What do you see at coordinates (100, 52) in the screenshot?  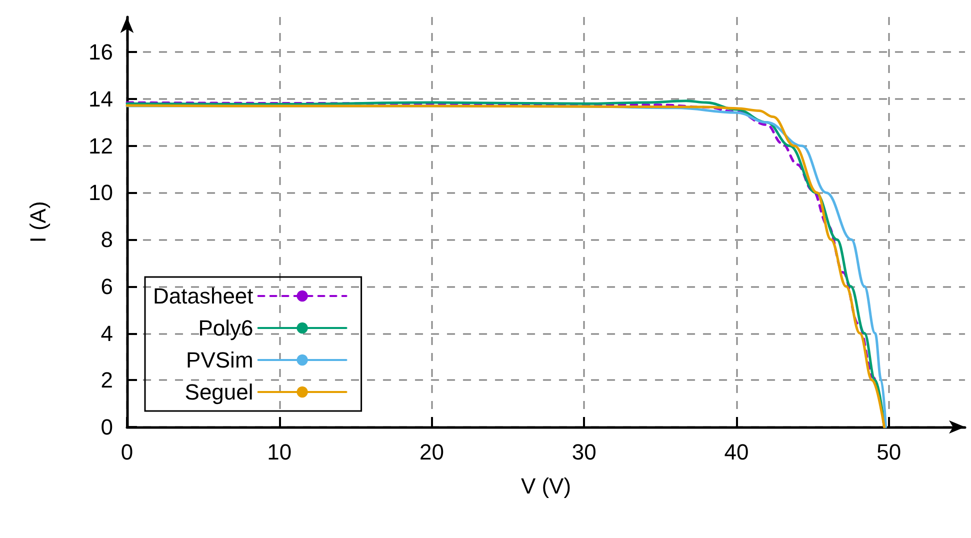 I see `y-tick-label: 16` at bounding box center [100, 52].